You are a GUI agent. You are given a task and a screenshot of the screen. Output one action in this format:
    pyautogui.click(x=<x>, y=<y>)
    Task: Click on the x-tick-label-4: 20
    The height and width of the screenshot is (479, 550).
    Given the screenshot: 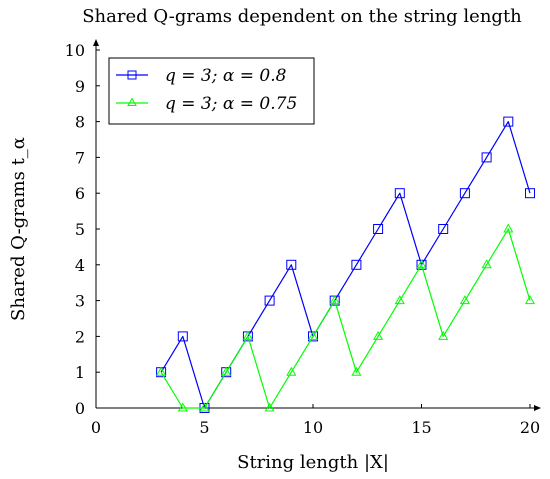 What is the action you would take?
    pyautogui.click(x=530, y=427)
    